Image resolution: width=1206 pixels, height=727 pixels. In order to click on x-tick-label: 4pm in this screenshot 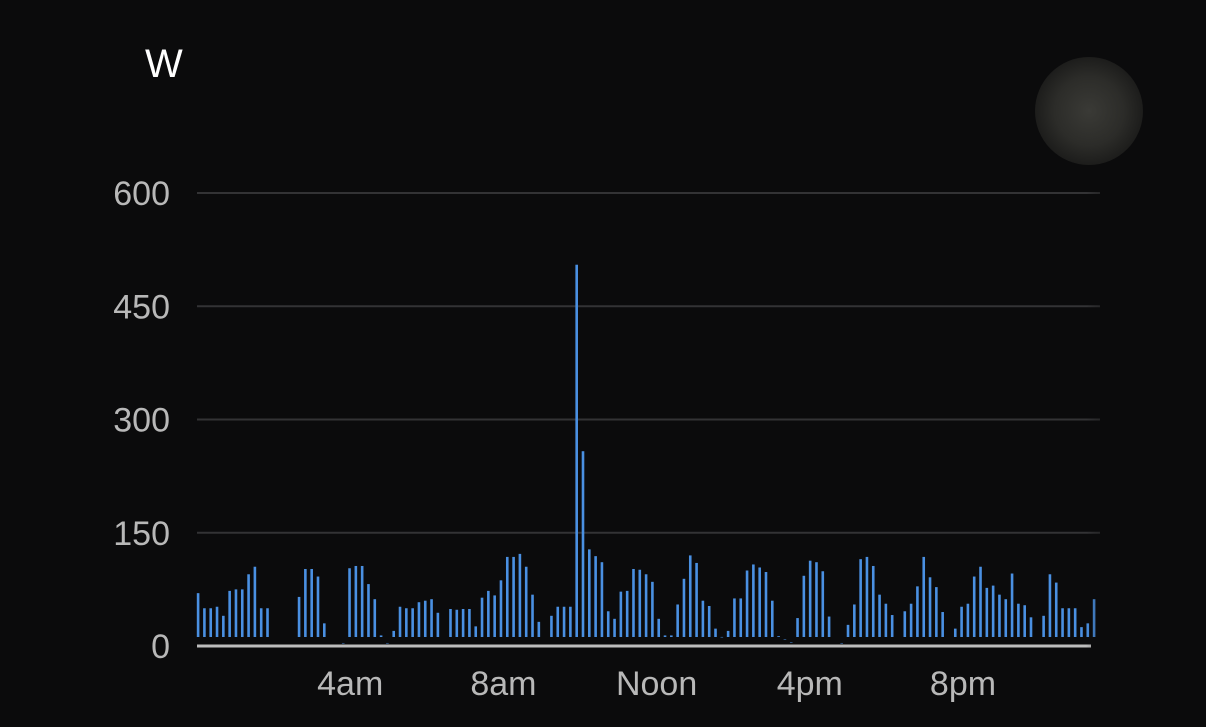, I will do `click(810, 684)`.